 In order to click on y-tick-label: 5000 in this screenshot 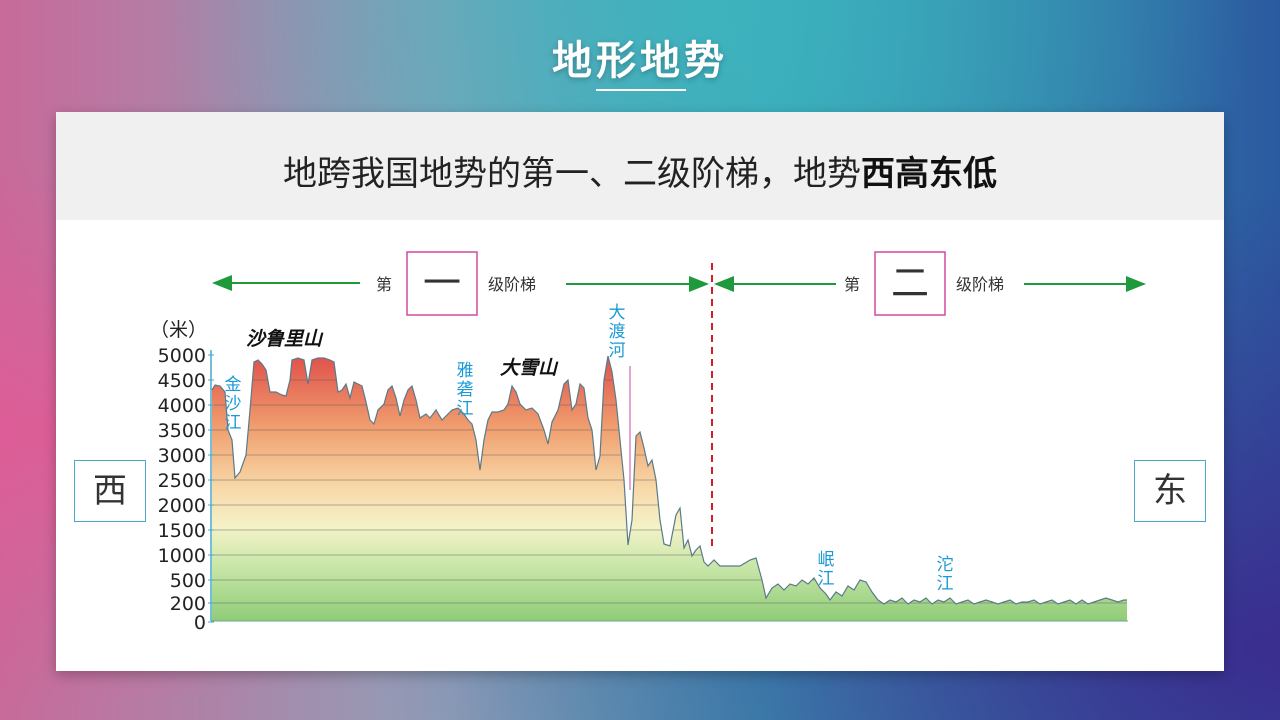, I will do `click(182, 356)`.